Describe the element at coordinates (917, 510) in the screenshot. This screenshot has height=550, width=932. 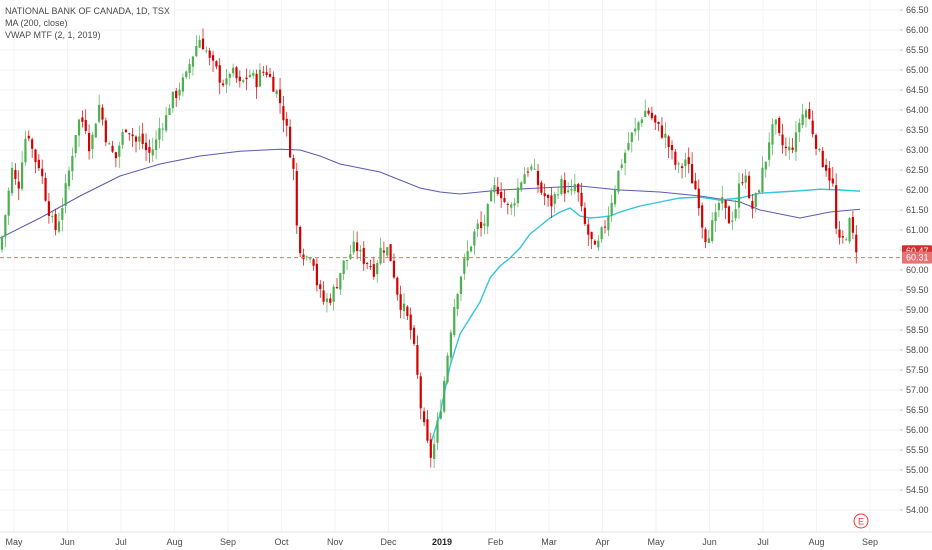
I see `price-tick-label: 54.00` at that location.